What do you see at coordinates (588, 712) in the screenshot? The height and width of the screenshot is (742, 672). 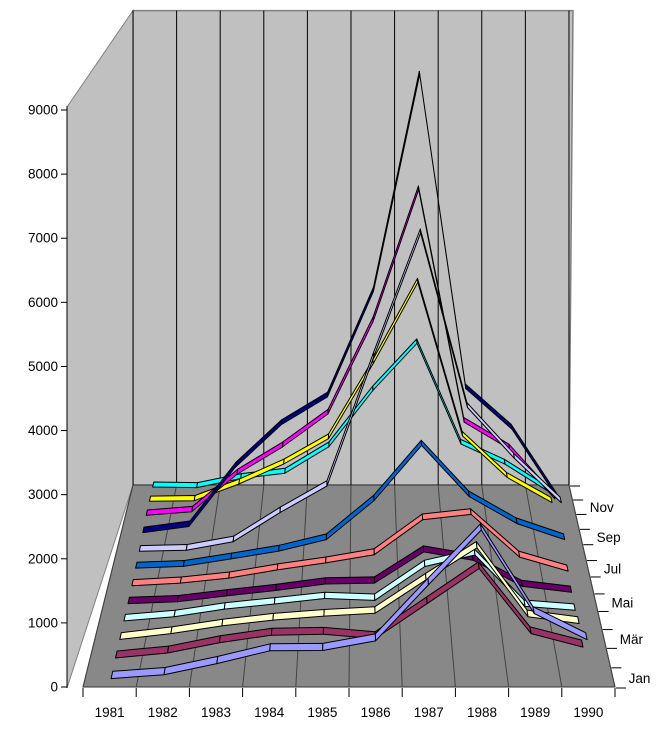 I see `category-axis-label: 1990` at bounding box center [588, 712].